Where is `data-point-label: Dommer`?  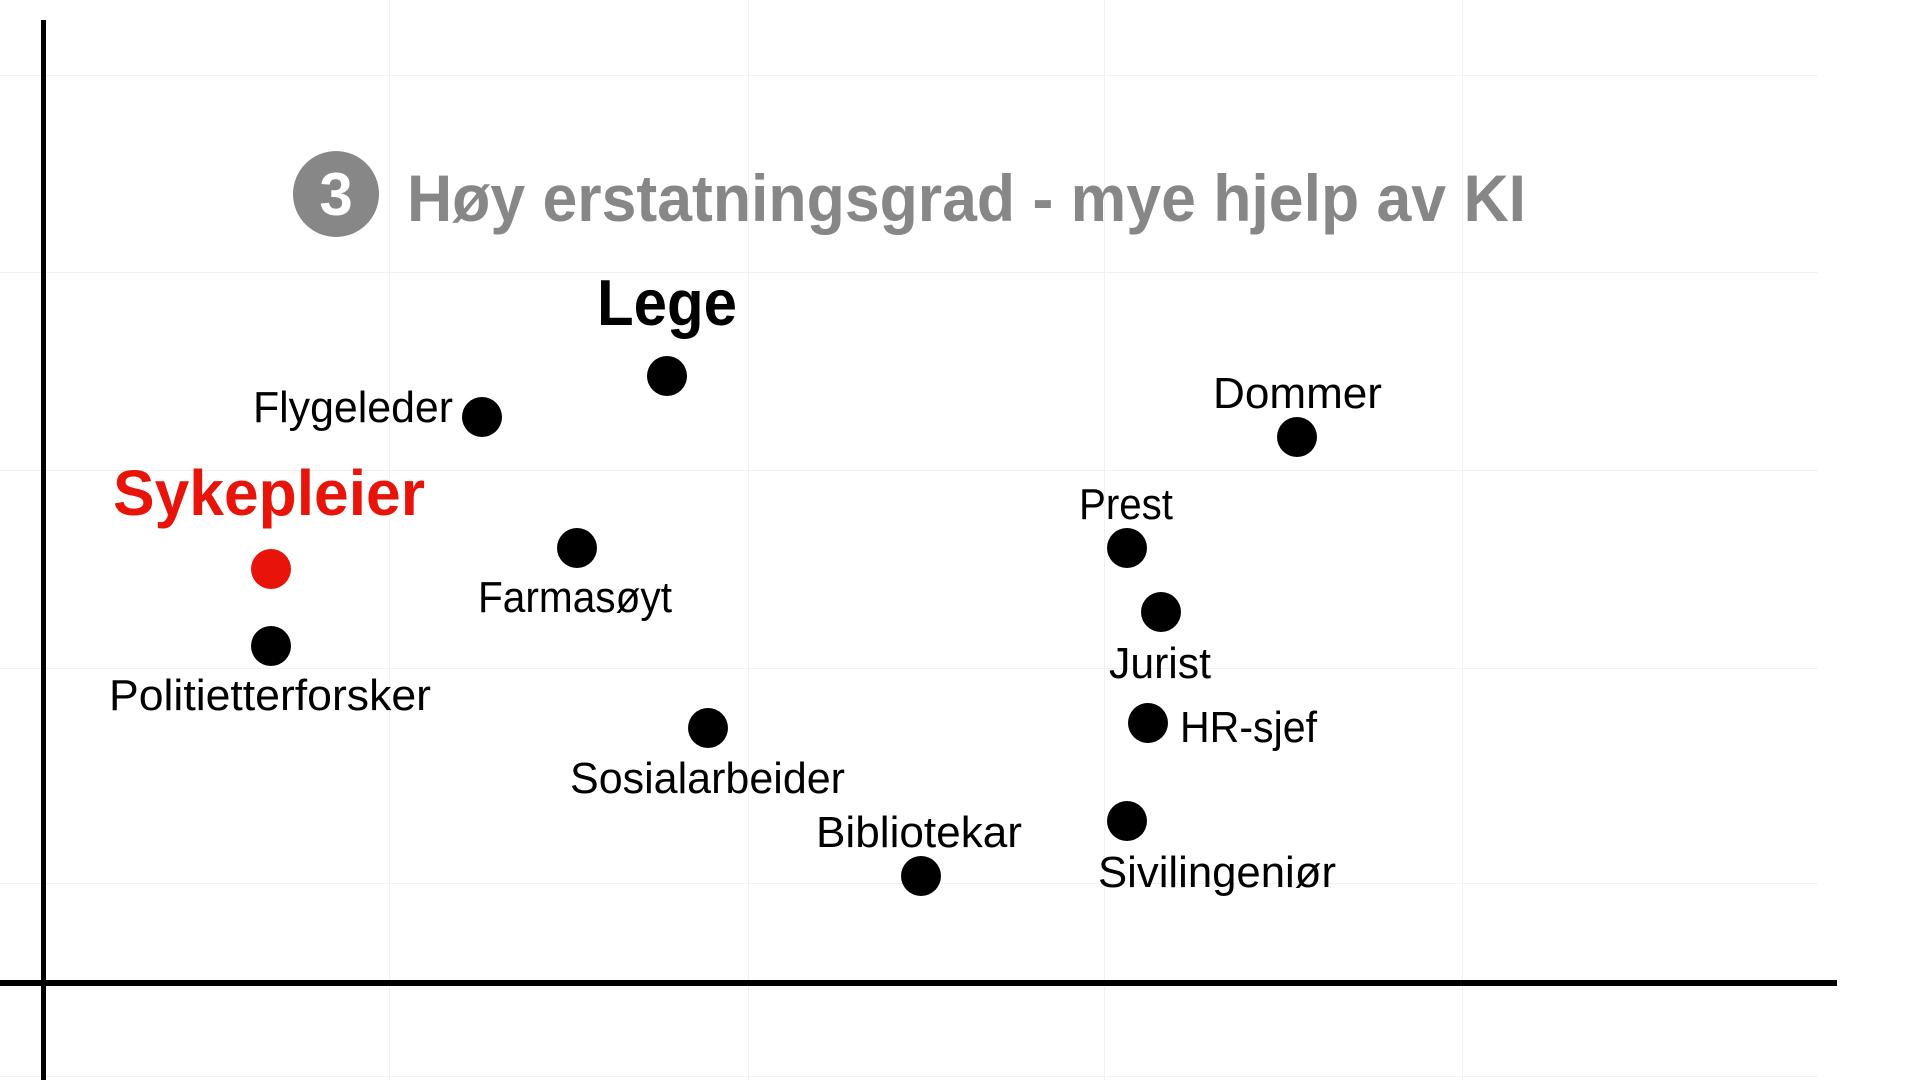
data-point-label: Dommer is located at coordinates (1297, 393).